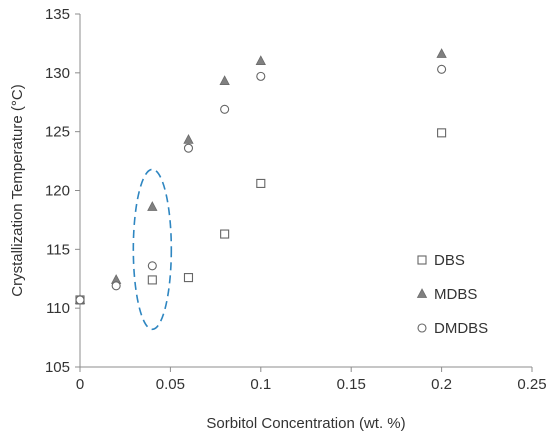 The width and height of the screenshot is (550, 436). What do you see at coordinates (17, 190) in the screenshot?
I see `y-axis-title: Crystallization Temperature (°C)` at bounding box center [17, 190].